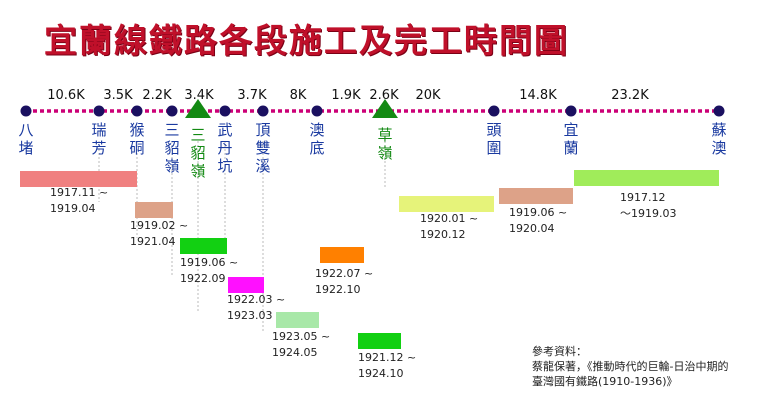 This screenshot has height=400, width=770. Describe the element at coordinates (493, 130) in the screenshot. I see `station-name: 頭` at that location.